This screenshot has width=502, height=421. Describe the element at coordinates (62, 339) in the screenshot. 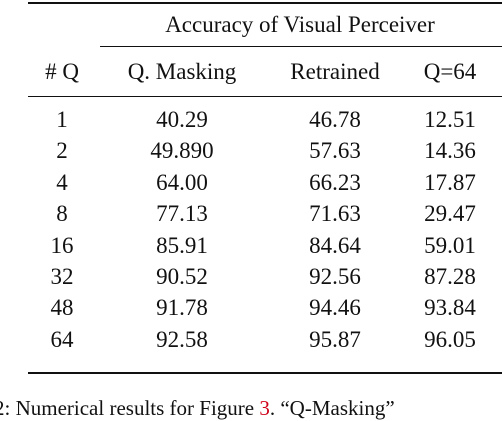

I see `table-cell: 64` at that location.